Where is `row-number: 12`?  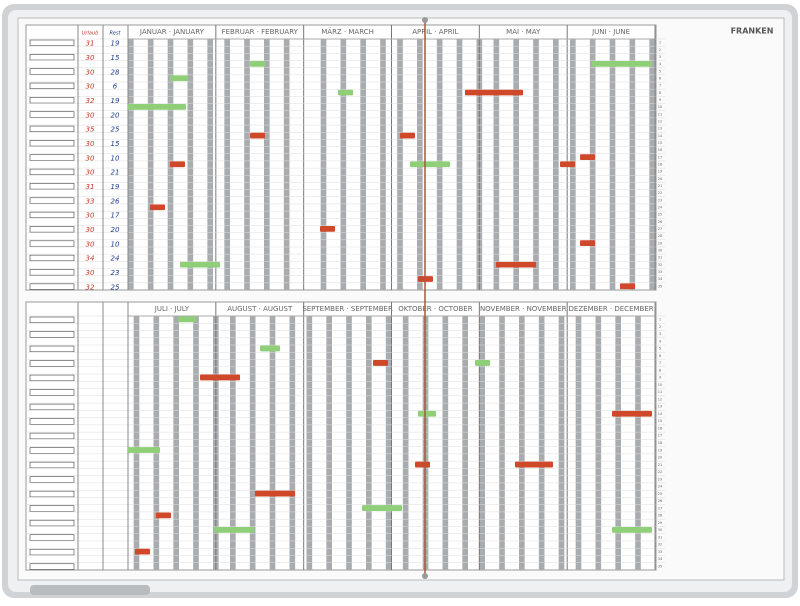
row-number: 12 is located at coordinates (660, 121).